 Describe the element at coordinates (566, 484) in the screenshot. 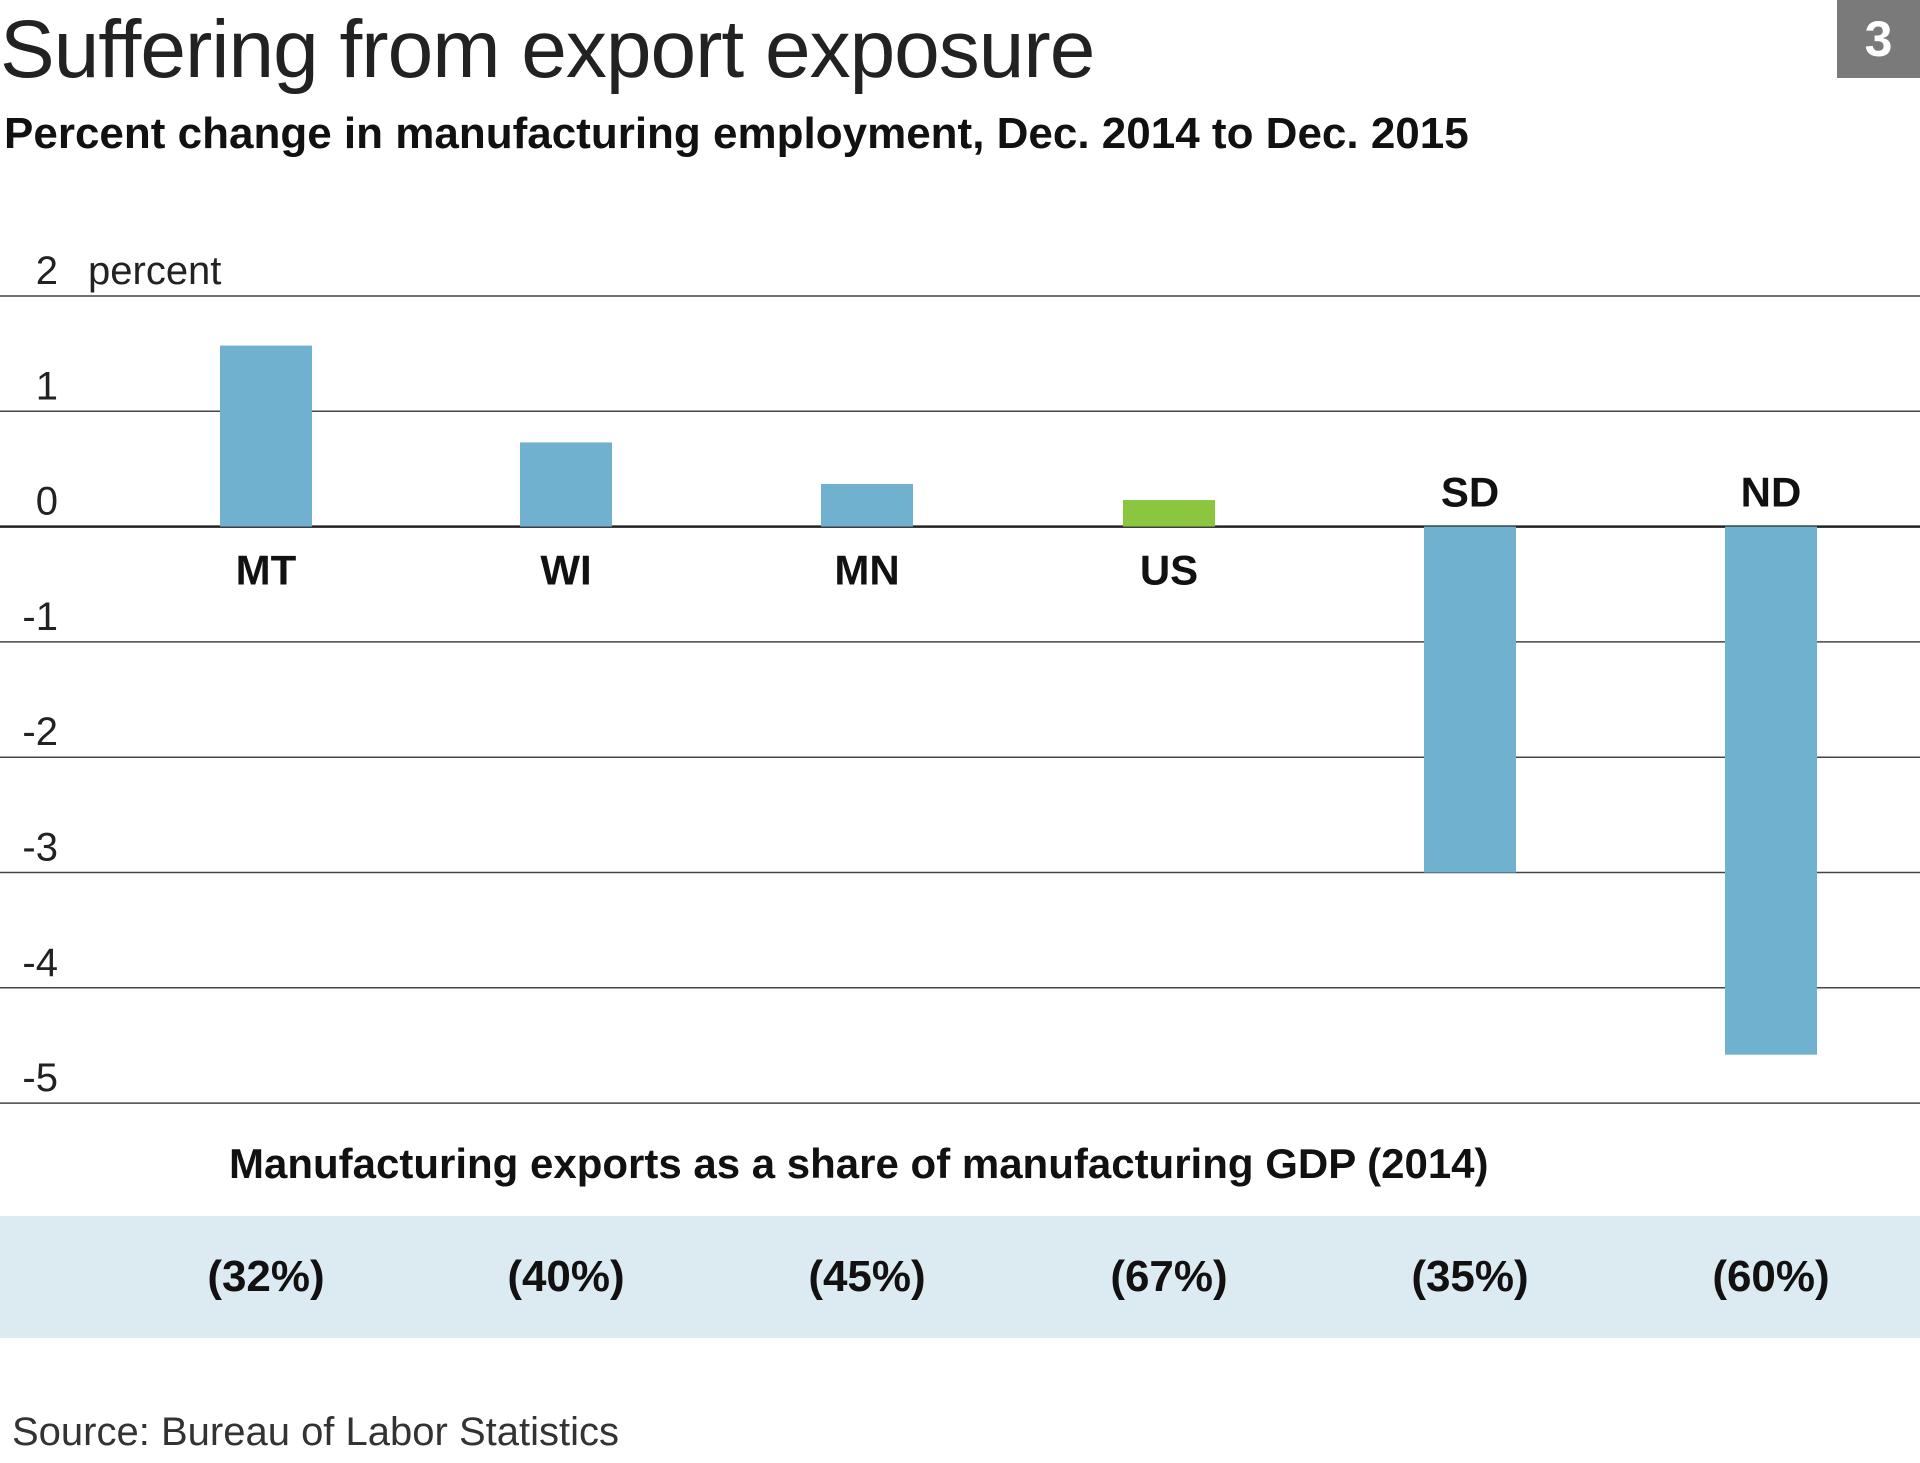

I see `bar-wi` at that location.